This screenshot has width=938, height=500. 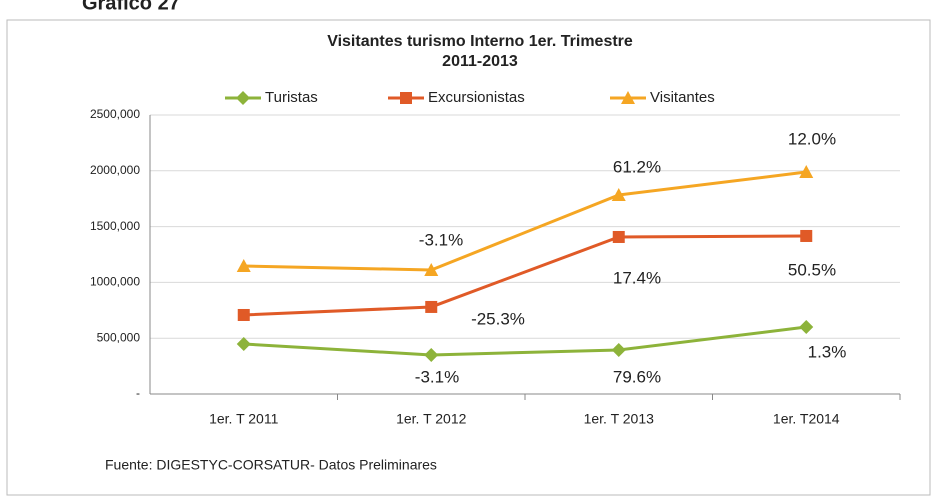 I want to click on y-tick-label: 2500,000, so click(x=115, y=114).